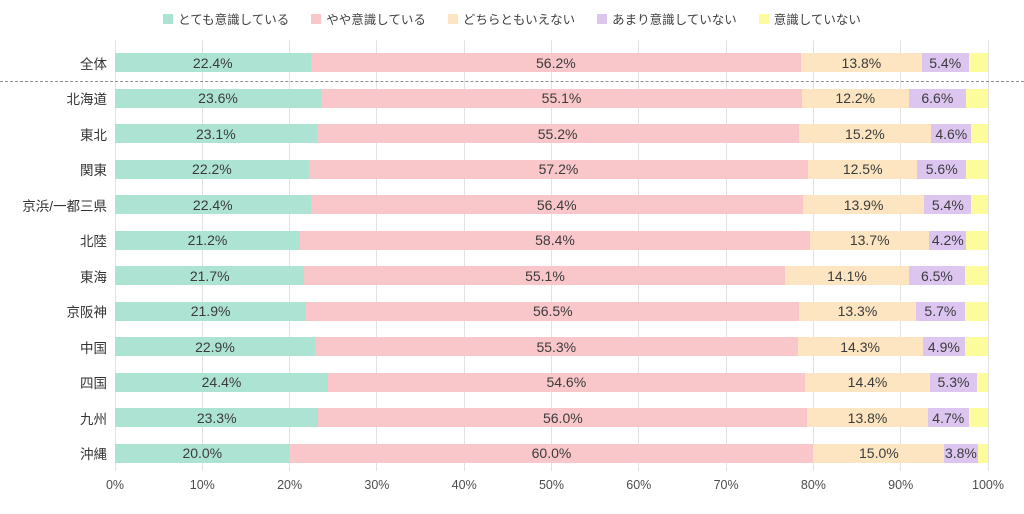 This screenshot has width=1024, height=514. I want to click on chart-row: 東北 23.1% 55.2% 15.2% 4.6%, so click(534, 134).